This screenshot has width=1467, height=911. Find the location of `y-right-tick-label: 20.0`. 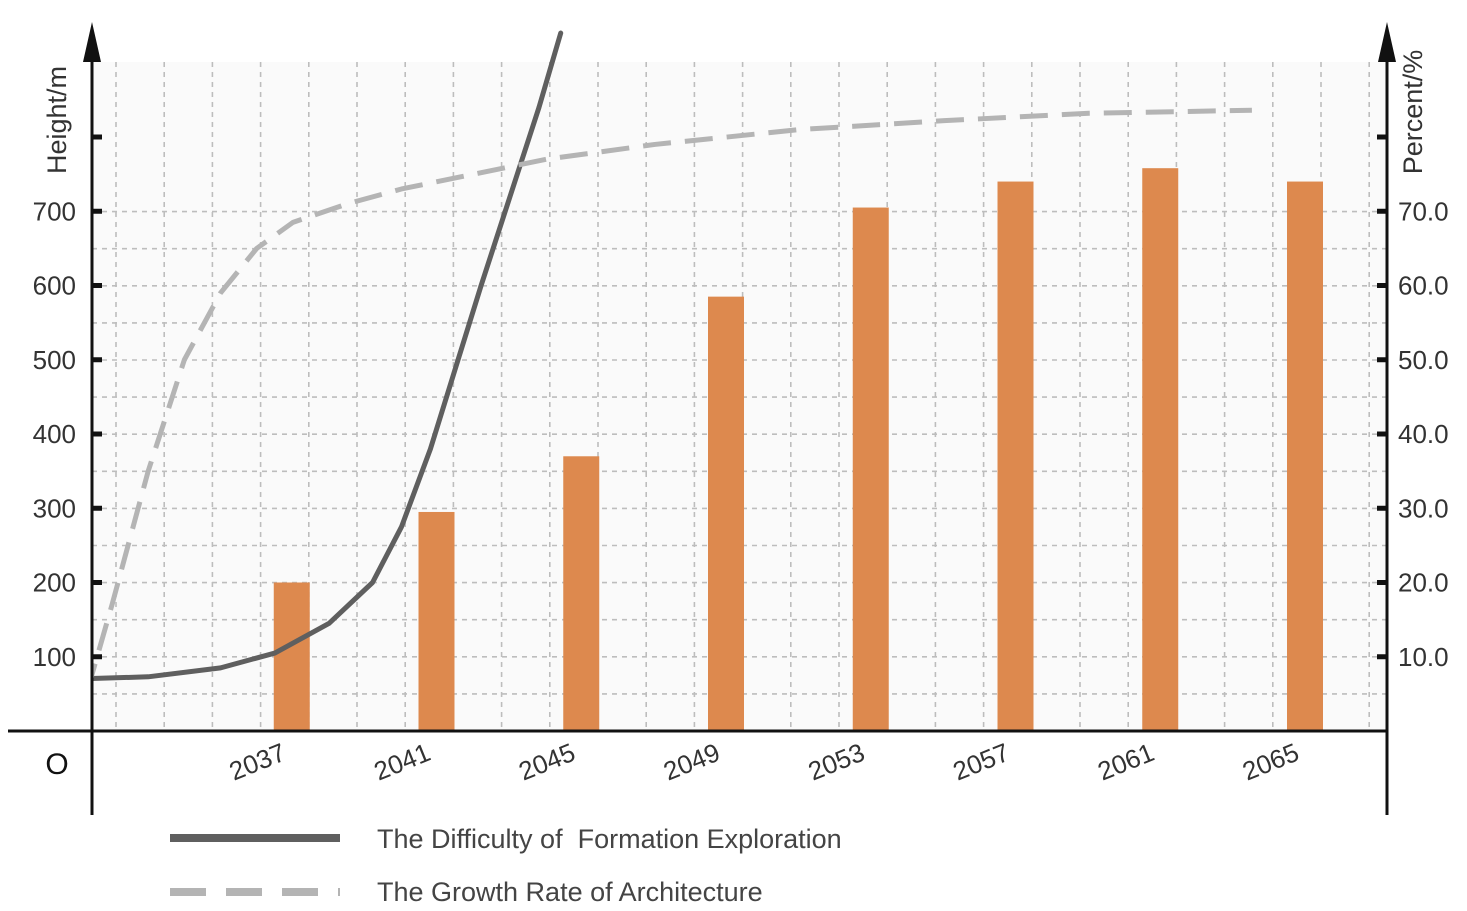

y-right-tick-label: 20.0 is located at coordinates (1423, 583).